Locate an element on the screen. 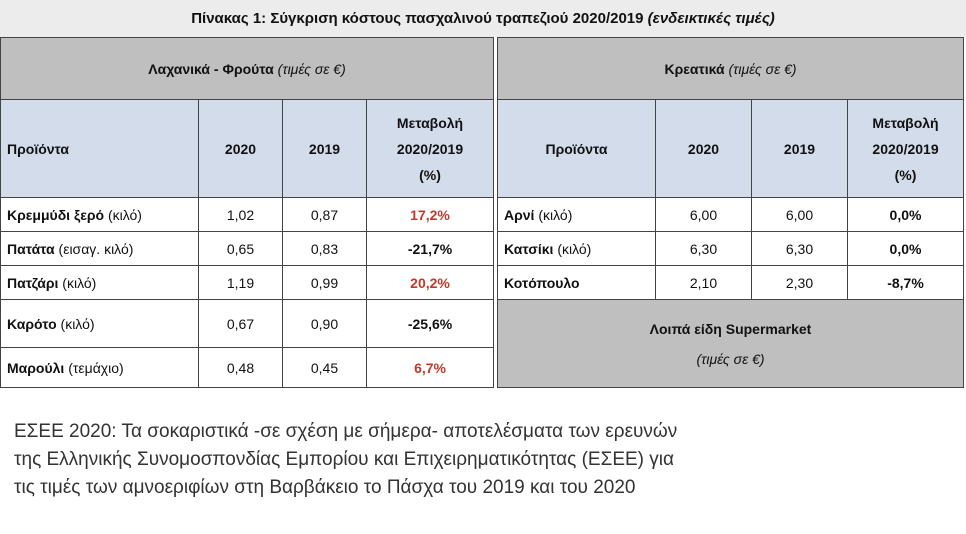  product-unit: (τεμάχιο) is located at coordinates (96, 367).